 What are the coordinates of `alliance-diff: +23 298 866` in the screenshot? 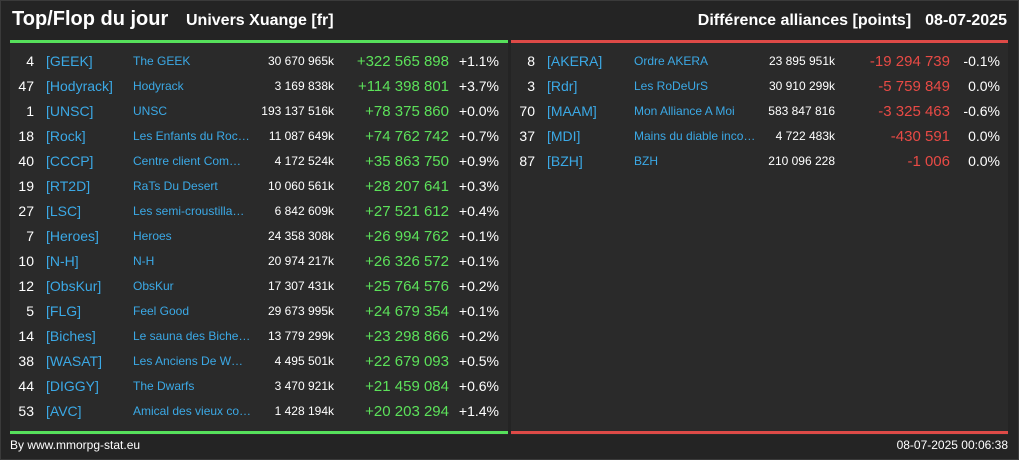 It's located at (407, 336).